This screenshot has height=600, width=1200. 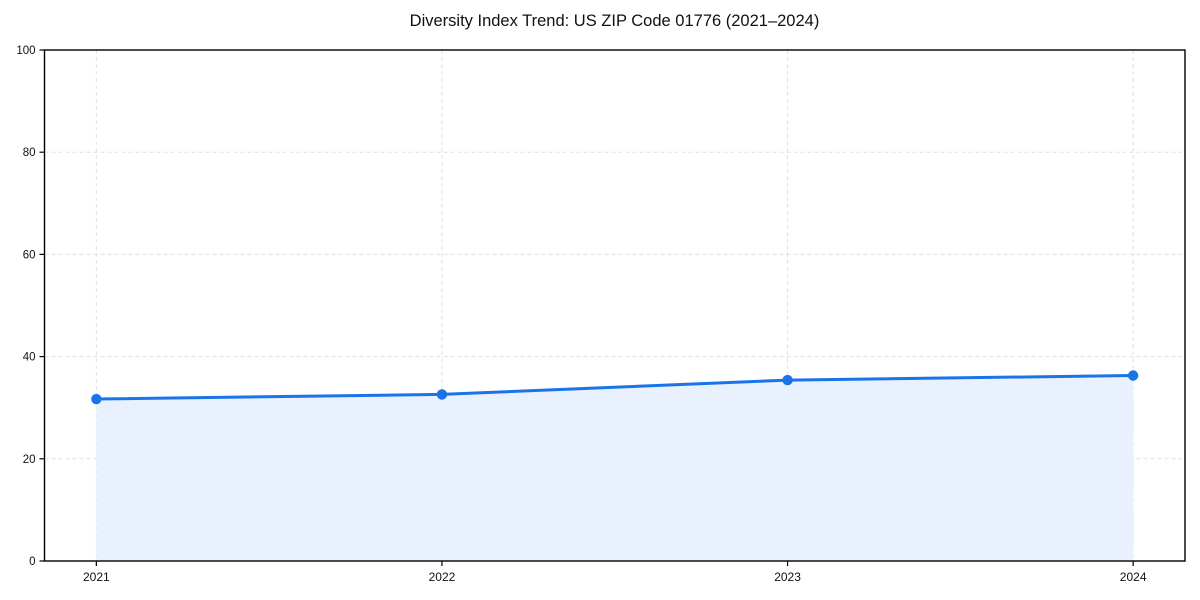 What do you see at coordinates (442, 394) in the screenshot?
I see `data-point-2022` at bounding box center [442, 394].